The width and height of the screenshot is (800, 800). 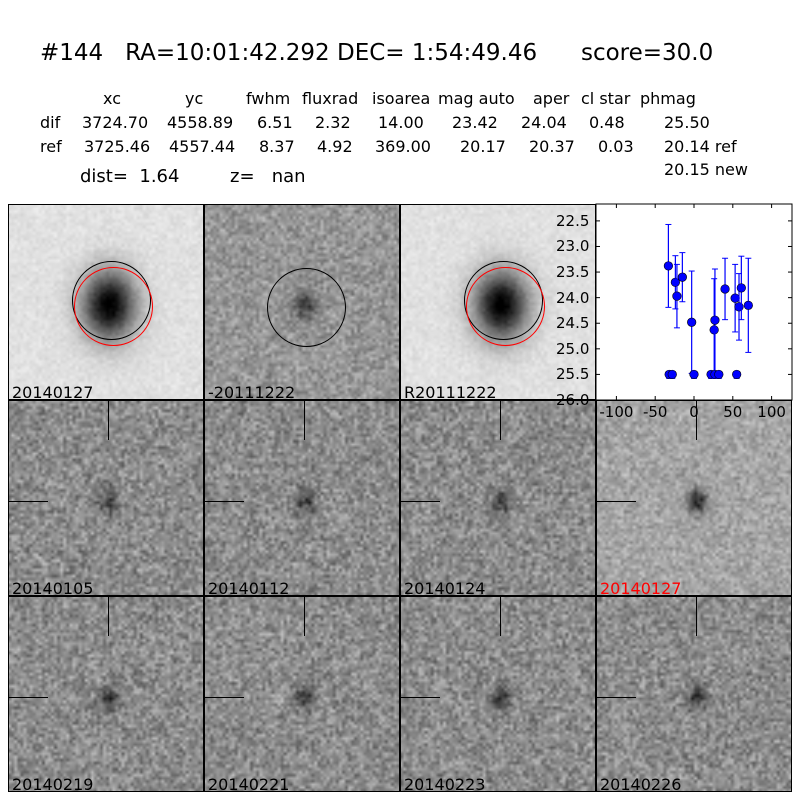 I want to click on lightcurve-svg, so click(x=694, y=302).